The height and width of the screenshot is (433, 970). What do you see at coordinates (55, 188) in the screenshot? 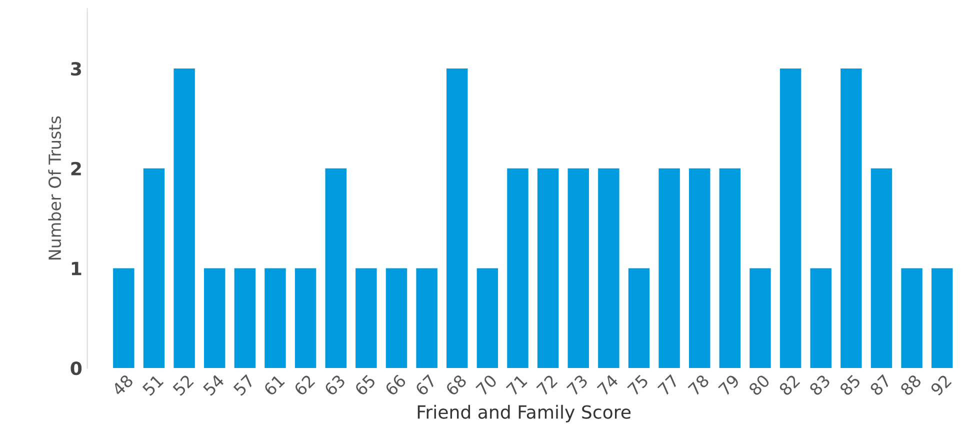
I see `y-axis-title: Number Of Trusts` at bounding box center [55, 188].